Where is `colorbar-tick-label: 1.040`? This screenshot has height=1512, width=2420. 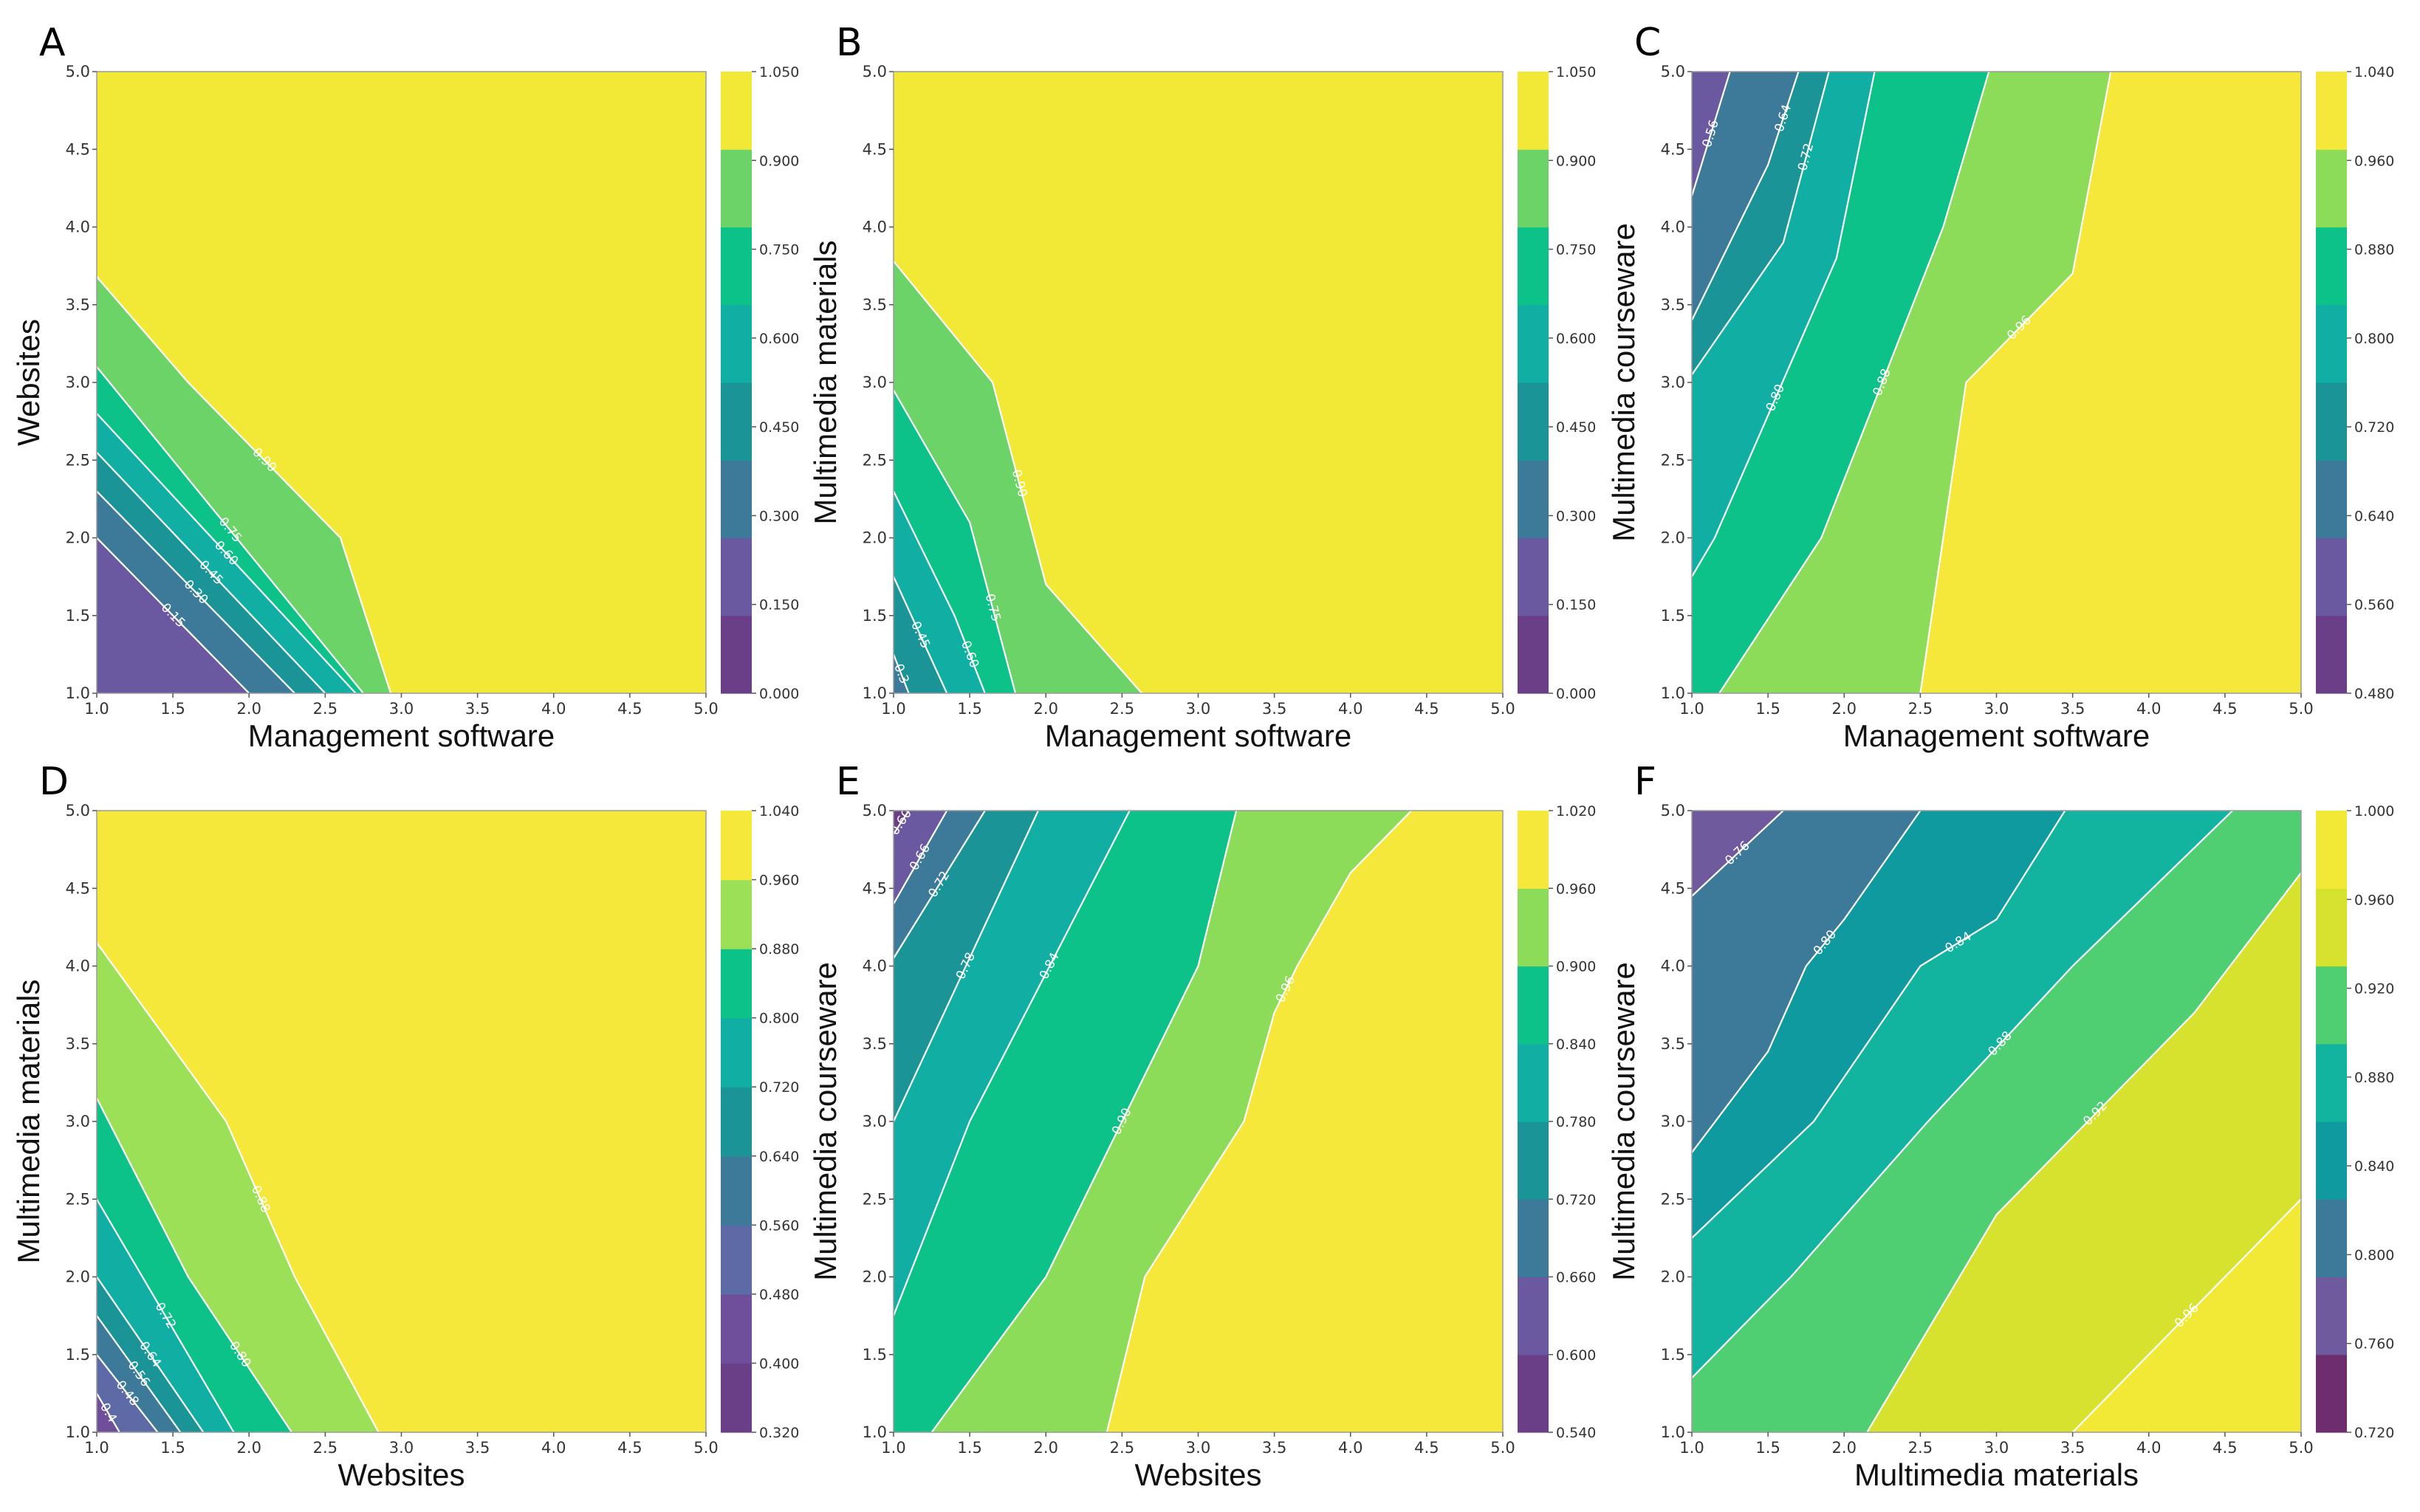 colorbar-tick-label: 1.040 is located at coordinates (779, 811).